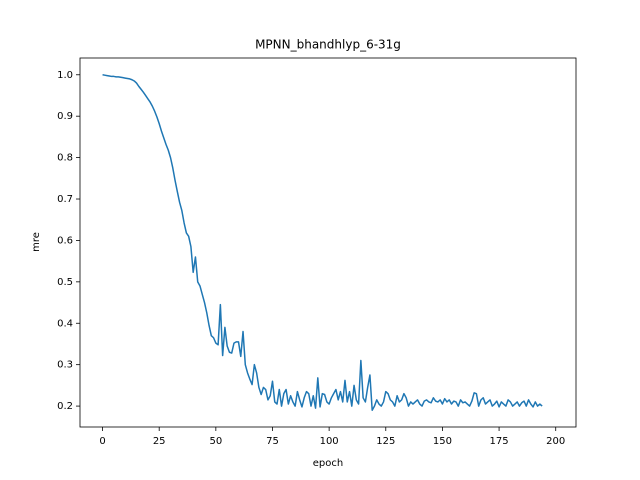  Describe the element at coordinates (102, 441) in the screenshot. I see `x-tick-label: 0` at that location.